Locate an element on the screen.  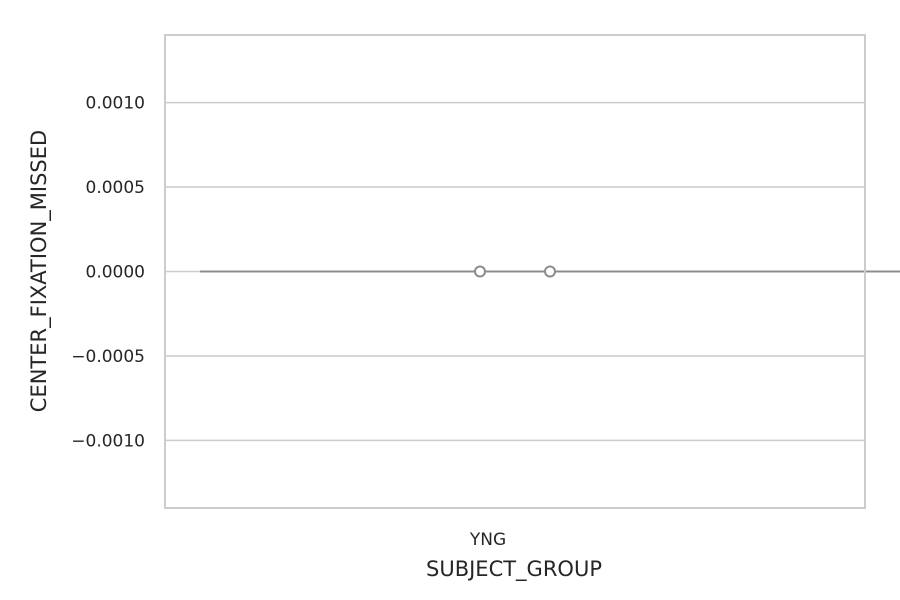
x-tick-label: YNG is located at coordinates (487, 540).